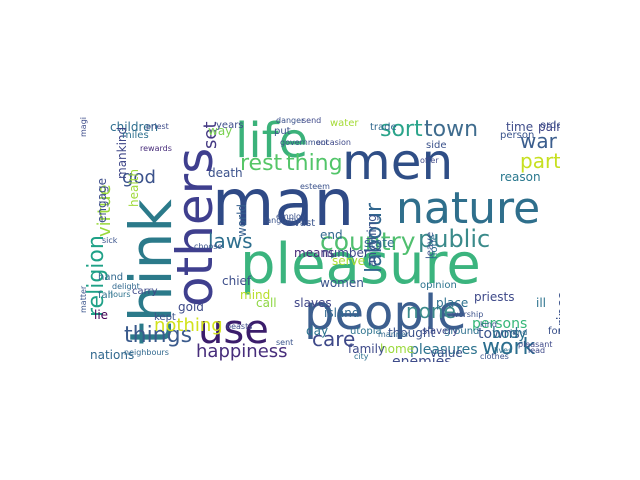  Describe the element at coordinates (349, 261) in the screenshot. I see `word-serve: serve` at that location.